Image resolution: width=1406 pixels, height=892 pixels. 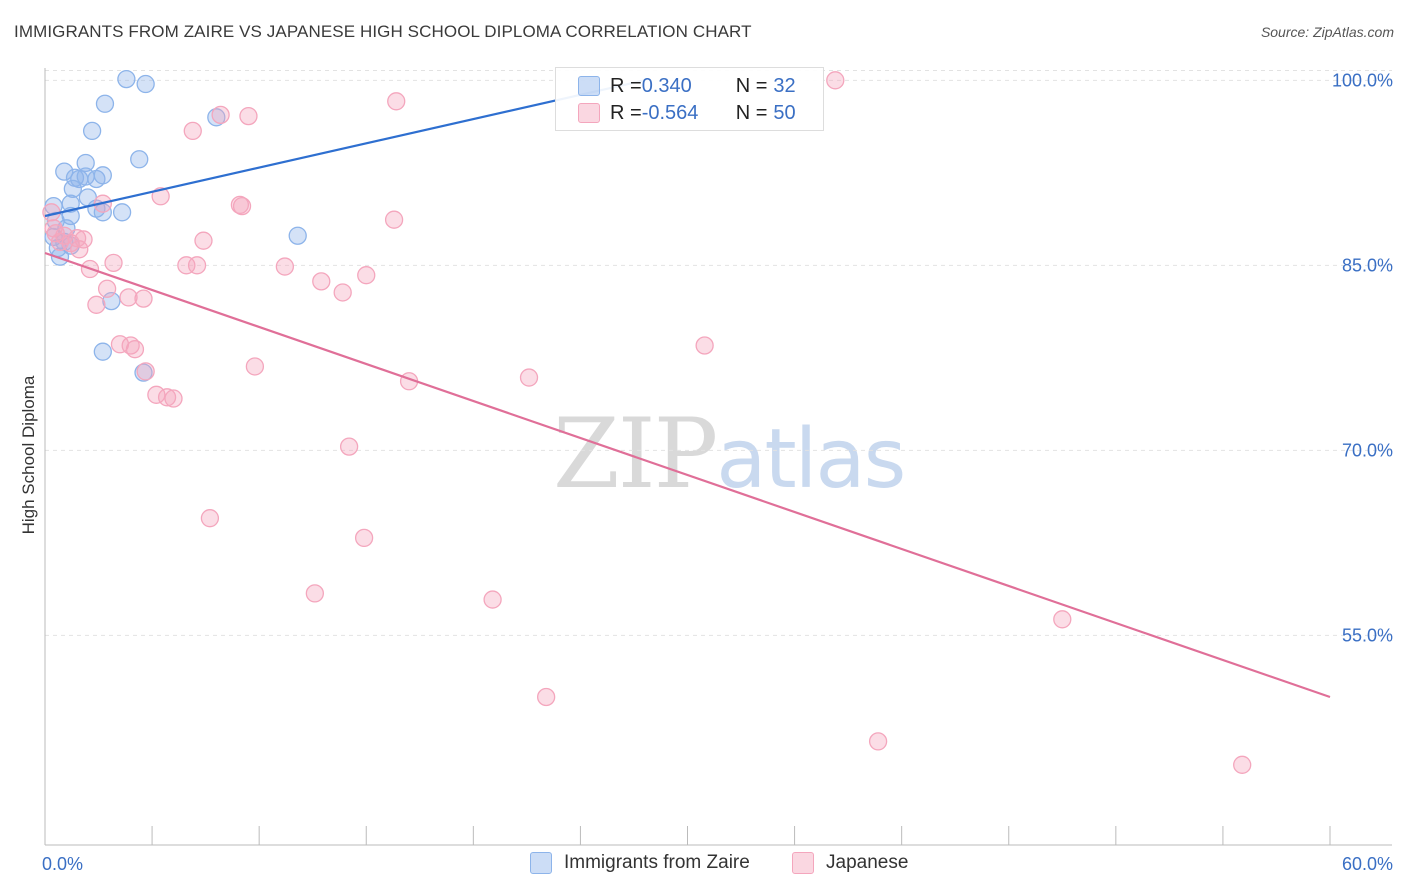 What do you see at coordinates (784, 112) in the screenshot?
I see `legend-n-value: 50` at bounding box center [784, 112].